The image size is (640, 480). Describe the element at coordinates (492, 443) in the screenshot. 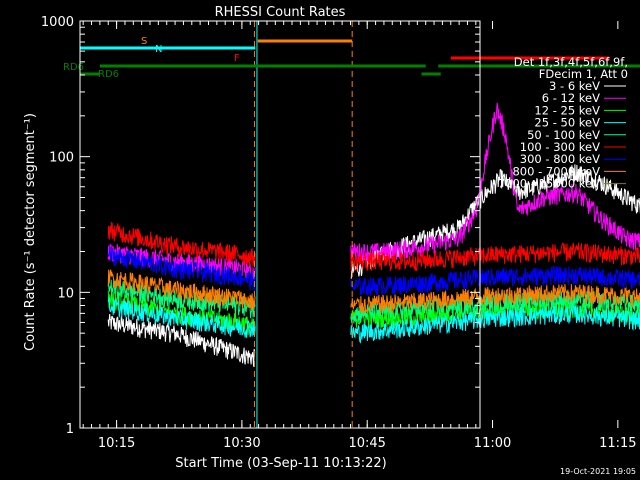

I see `x-tick-label: 11:00` at that location.